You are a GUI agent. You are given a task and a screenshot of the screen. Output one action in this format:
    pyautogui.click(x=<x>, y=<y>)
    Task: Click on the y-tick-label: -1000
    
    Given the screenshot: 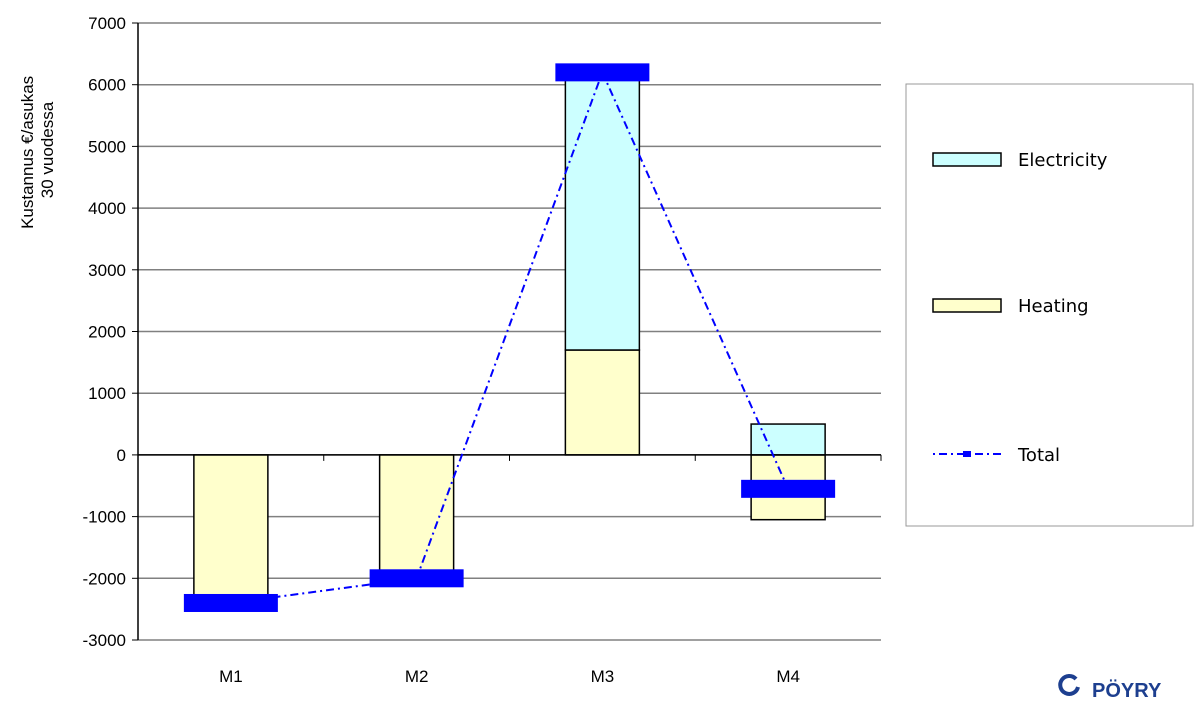 What is the action you would take?
    pyautogui.click(x=104, y=517)
    